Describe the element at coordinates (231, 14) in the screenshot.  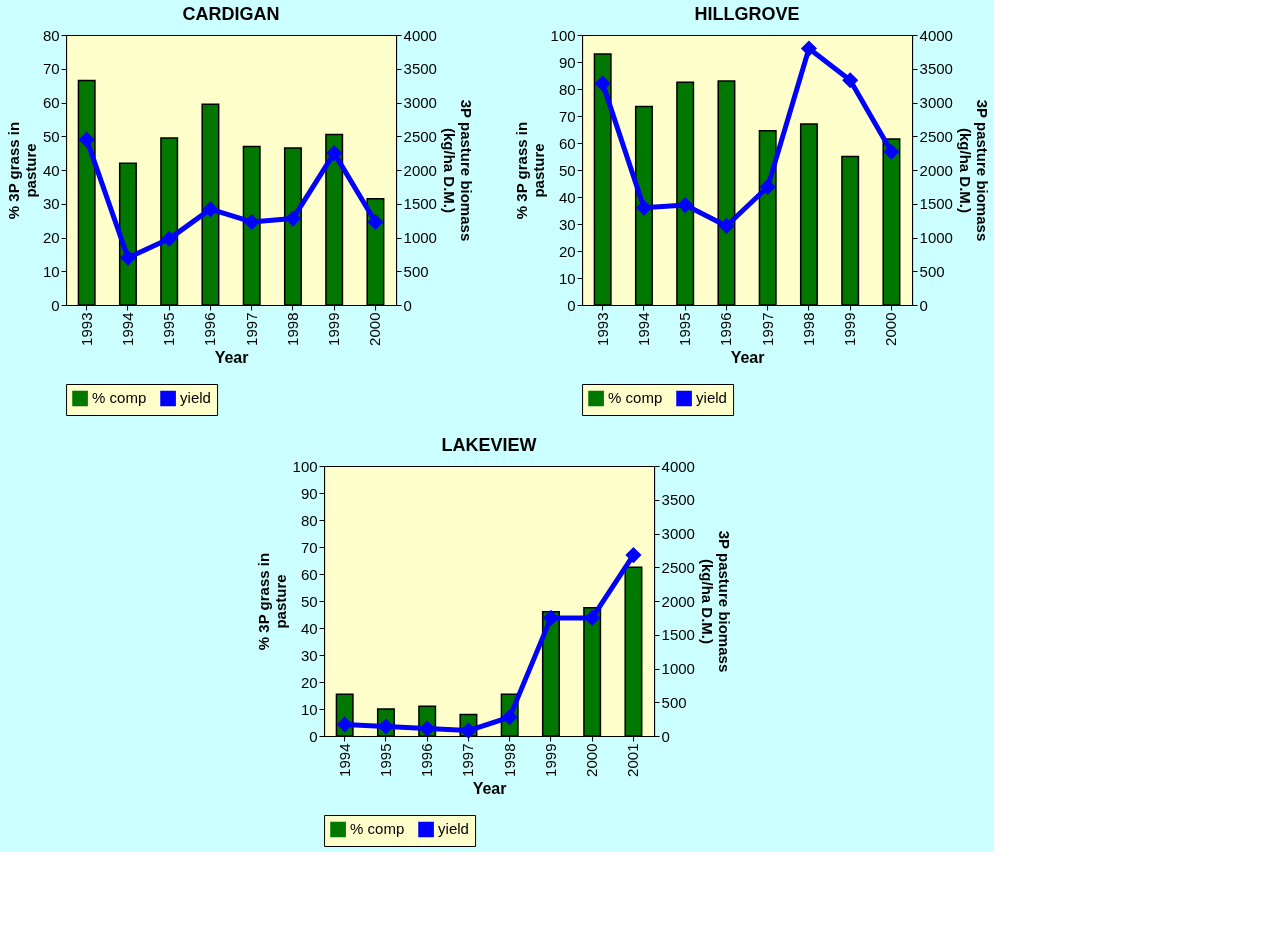
I see `chart-title: CARDIGAN` at that location.